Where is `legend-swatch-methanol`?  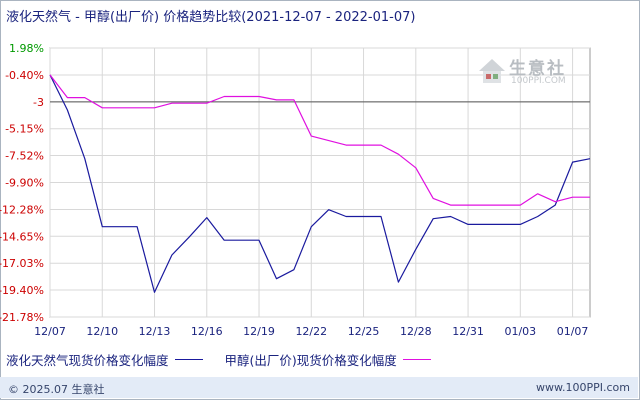 legend-swatch-methanol is located at coordinates (416, 359).